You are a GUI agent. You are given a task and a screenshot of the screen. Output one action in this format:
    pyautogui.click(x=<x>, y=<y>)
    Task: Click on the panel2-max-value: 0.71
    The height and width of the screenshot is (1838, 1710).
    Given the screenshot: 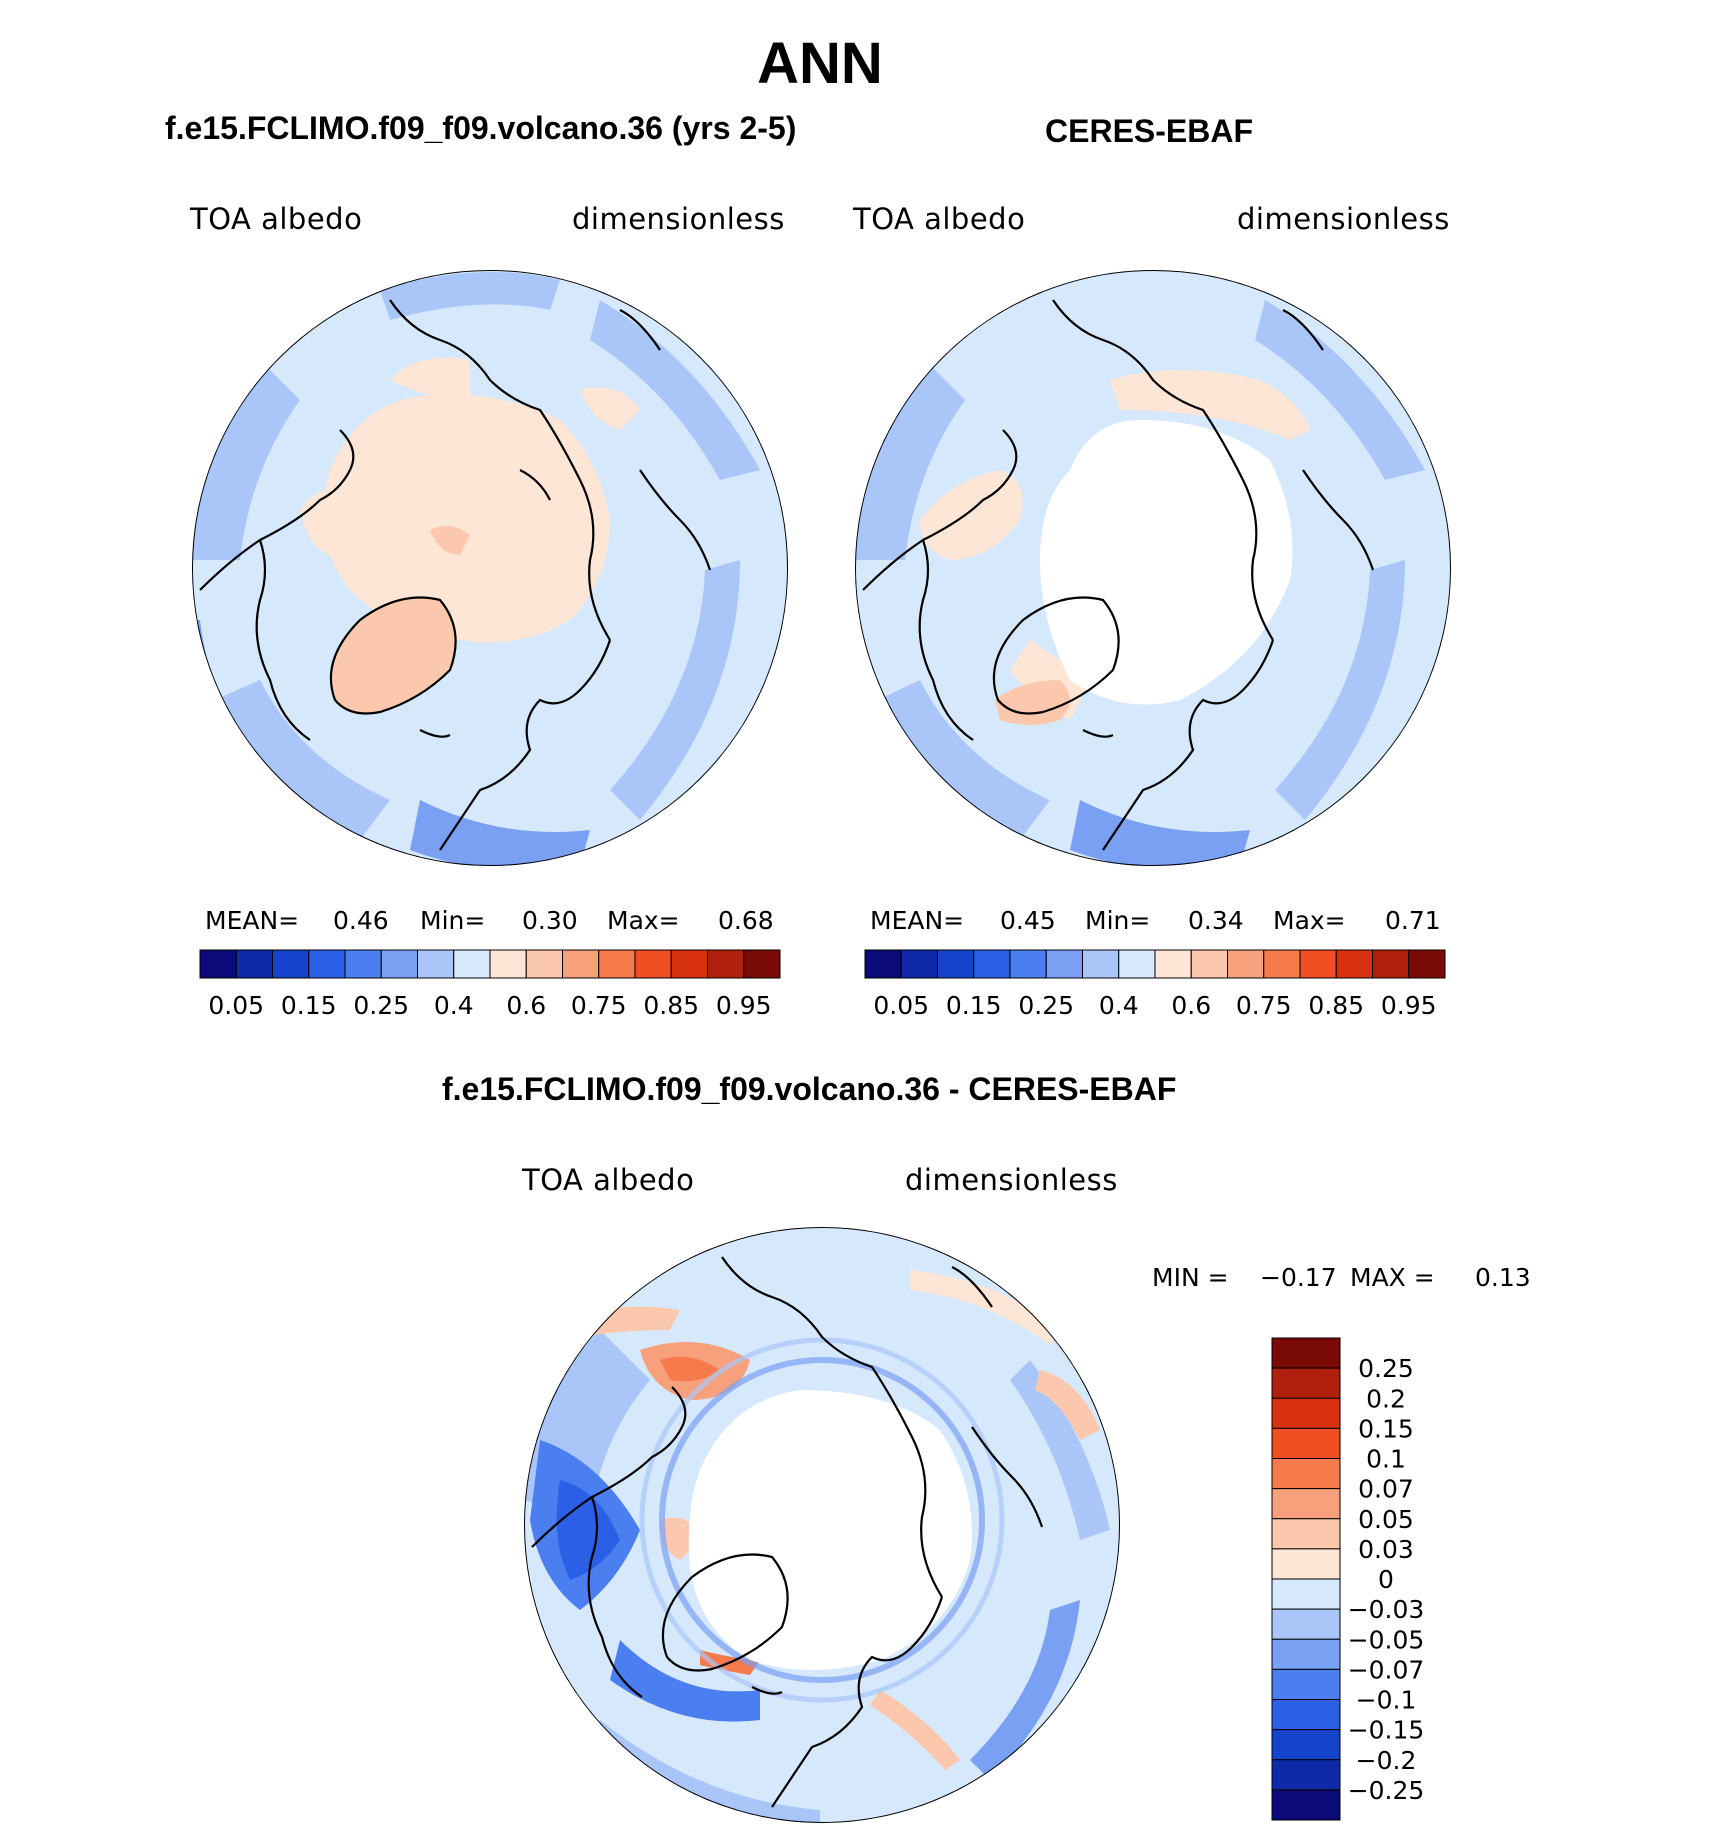 What is the action you would take?
    pyautogui.click(x=1413, y=920)
    